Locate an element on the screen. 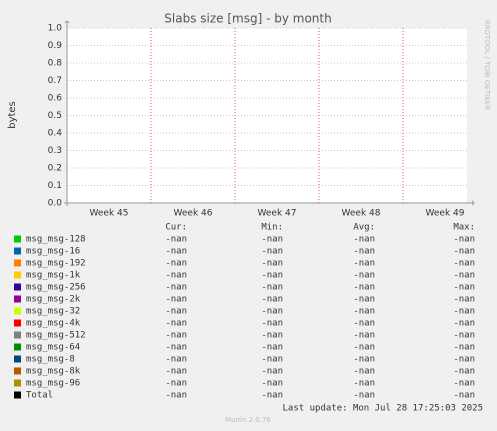  legend-label: msg_msg-96 is located at coordinates (53, 384).